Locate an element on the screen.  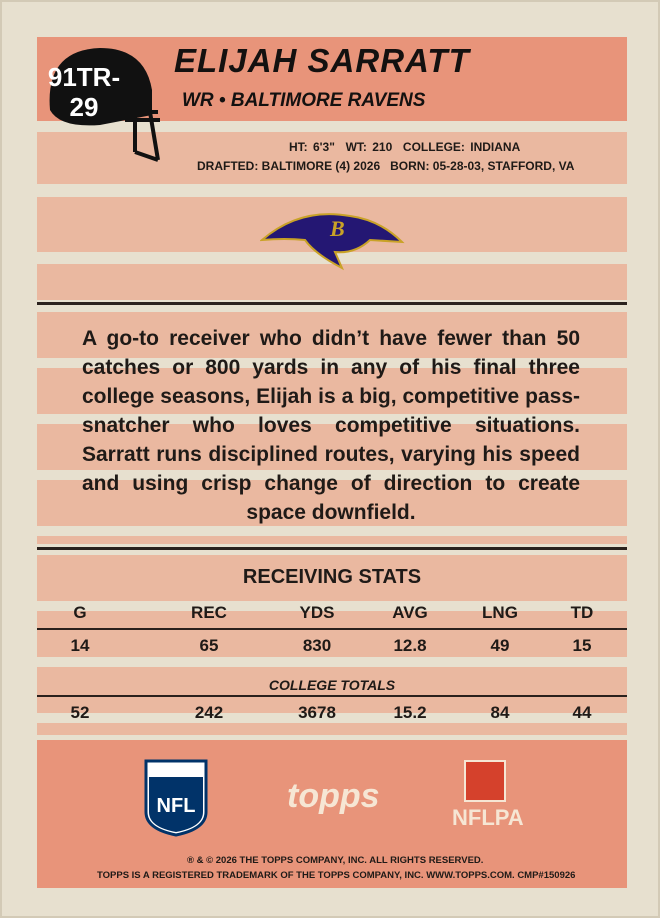
stat-cell: 12.8 is located at coordinates (410, 645).